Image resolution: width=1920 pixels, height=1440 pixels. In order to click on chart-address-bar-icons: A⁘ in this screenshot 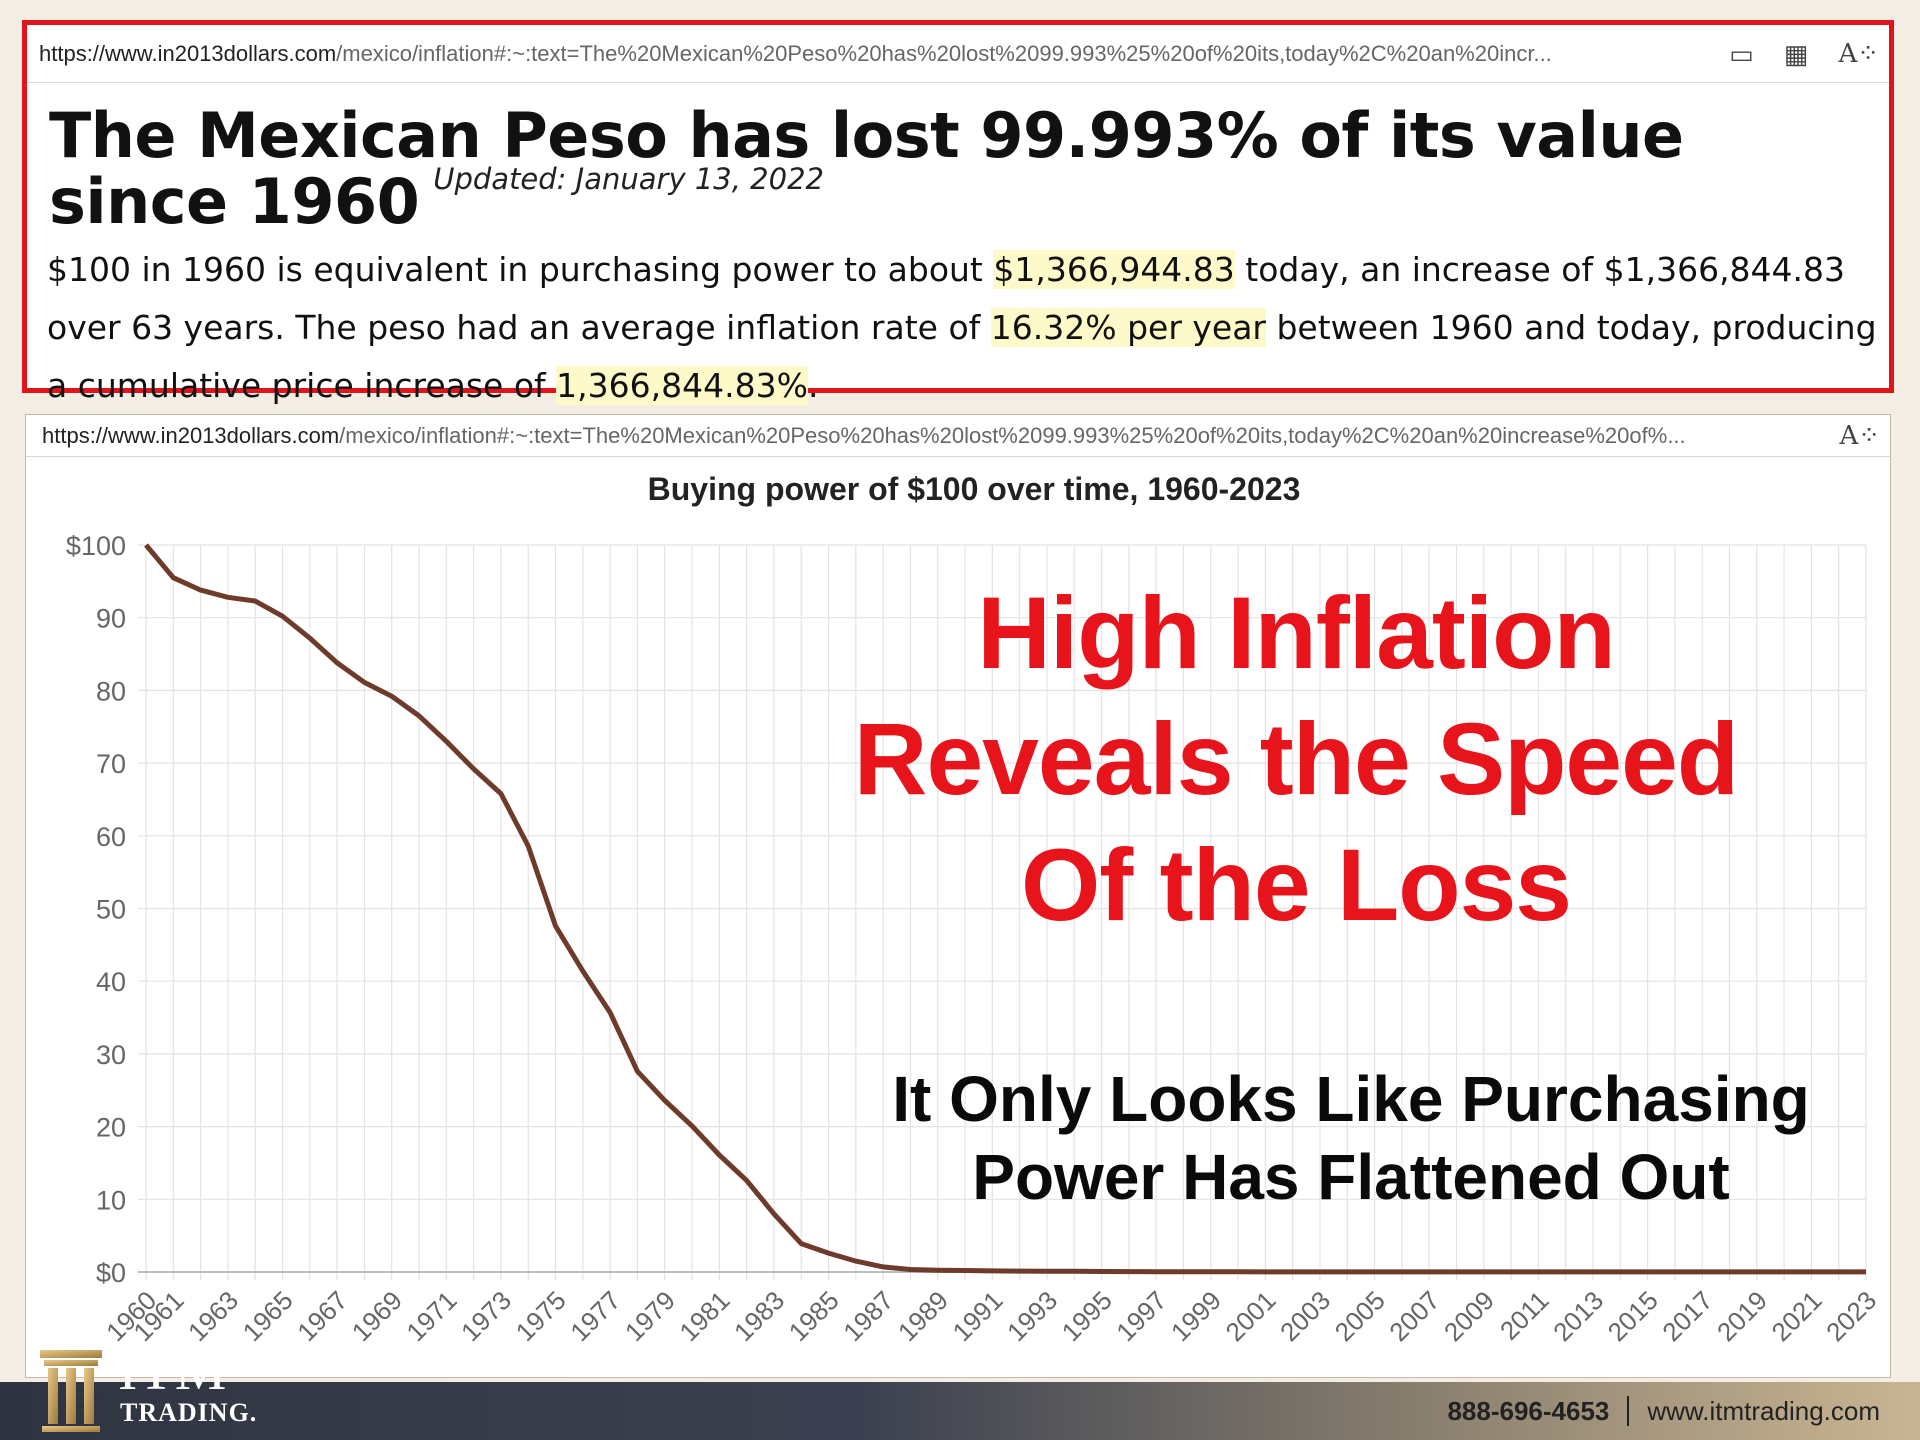, I will do `click(1859, 435)`.